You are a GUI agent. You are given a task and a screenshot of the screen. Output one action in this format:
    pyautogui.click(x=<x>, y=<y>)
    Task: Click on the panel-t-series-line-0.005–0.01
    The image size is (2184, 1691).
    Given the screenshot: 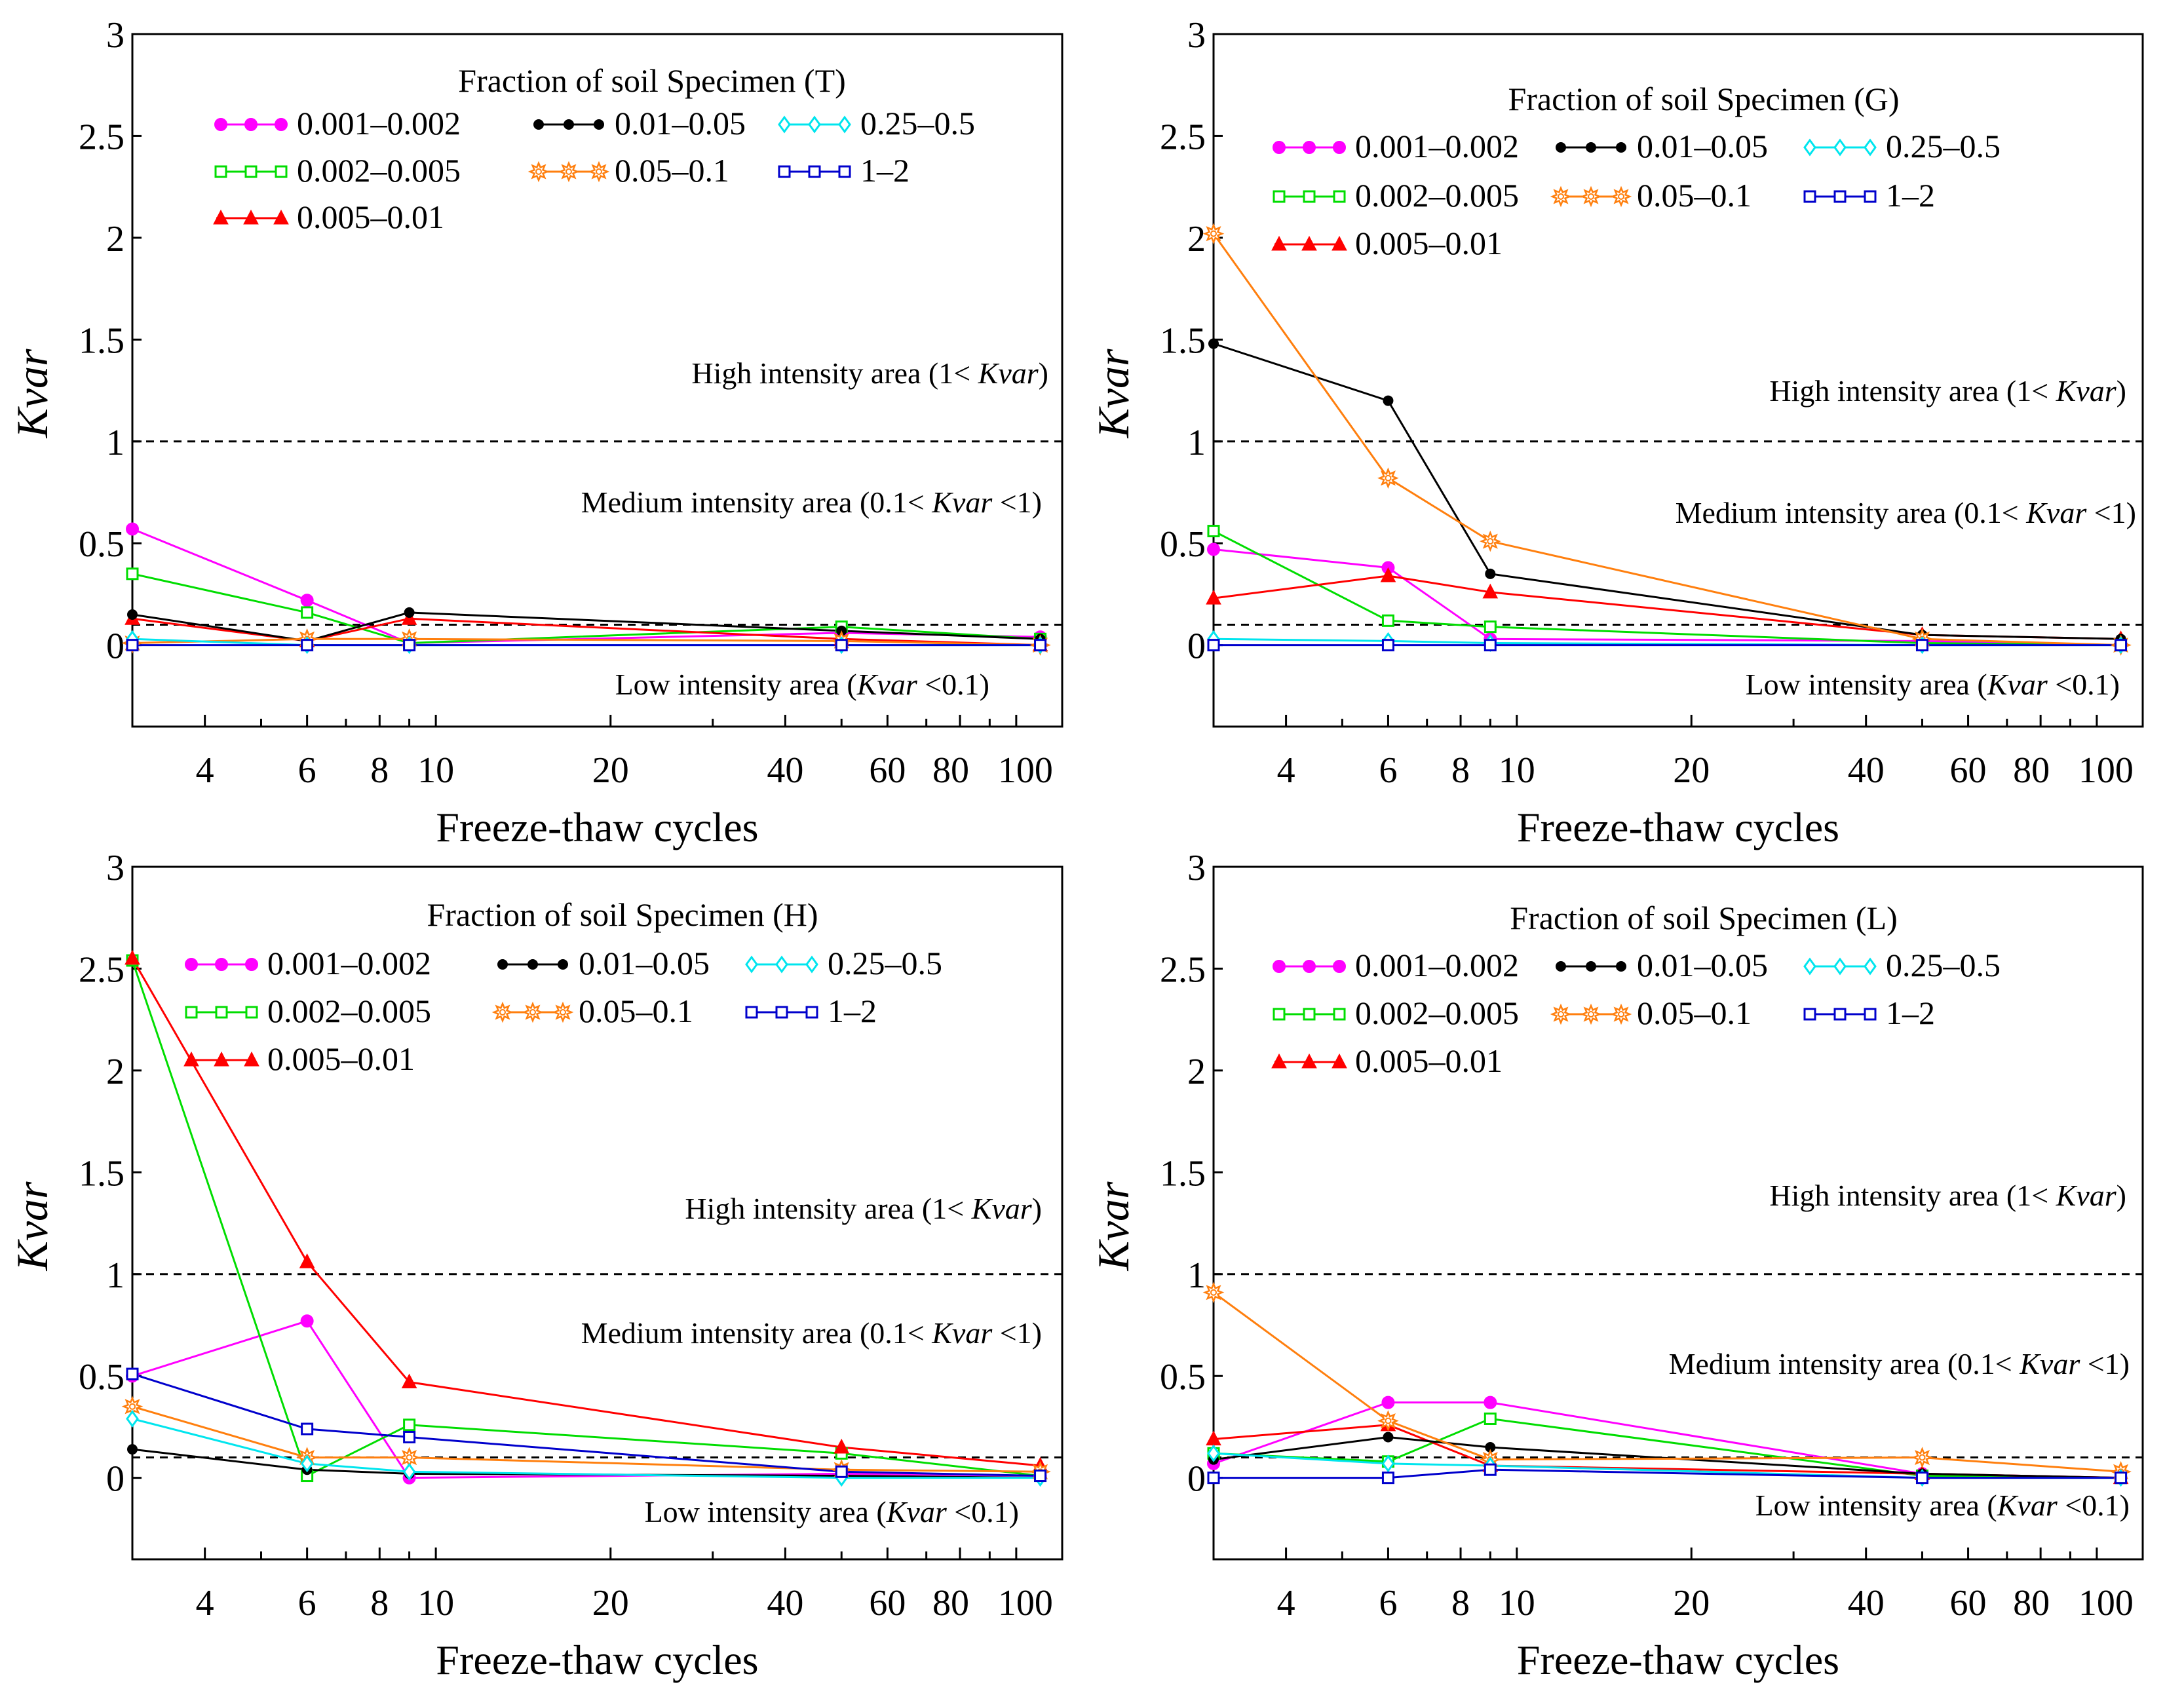 What is the action you would take?
    pyautogui.click(x=586, y=632)
    